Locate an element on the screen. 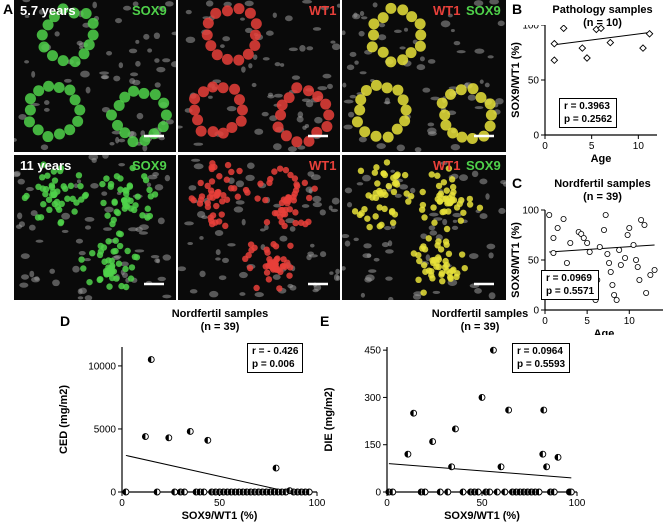 The width and height of the screenshot is (667, 525). chart-e-y-axis-label: DIE (mg/m2) is located at coordinates (329, 419).